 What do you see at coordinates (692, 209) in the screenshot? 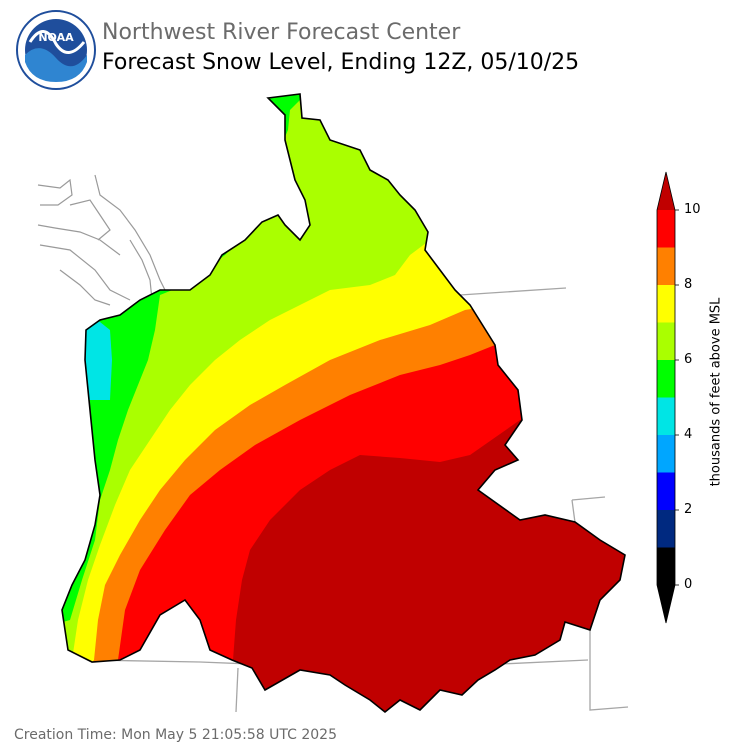
I see `colorbar-tick-label: 10` at bounding box center [692, 209].